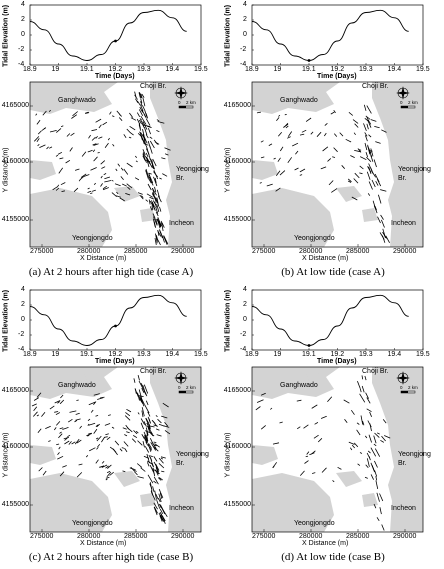  What do you see at coordinates (180, 178) in the screenshot?
I see `label-bridge: Br.` at bounding box center [180, 178].